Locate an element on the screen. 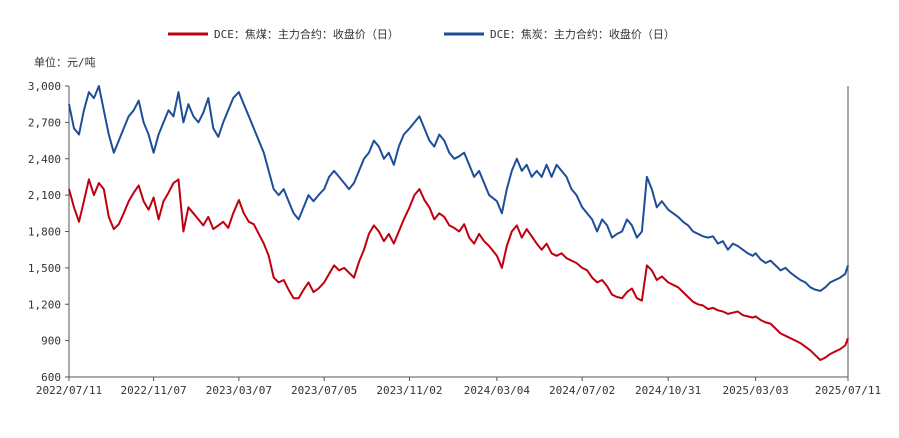 Image resolution: width=899 pixels, height=438 pixels. x-tick-label: 2025/03/03 is located at coordinates (755, 390).